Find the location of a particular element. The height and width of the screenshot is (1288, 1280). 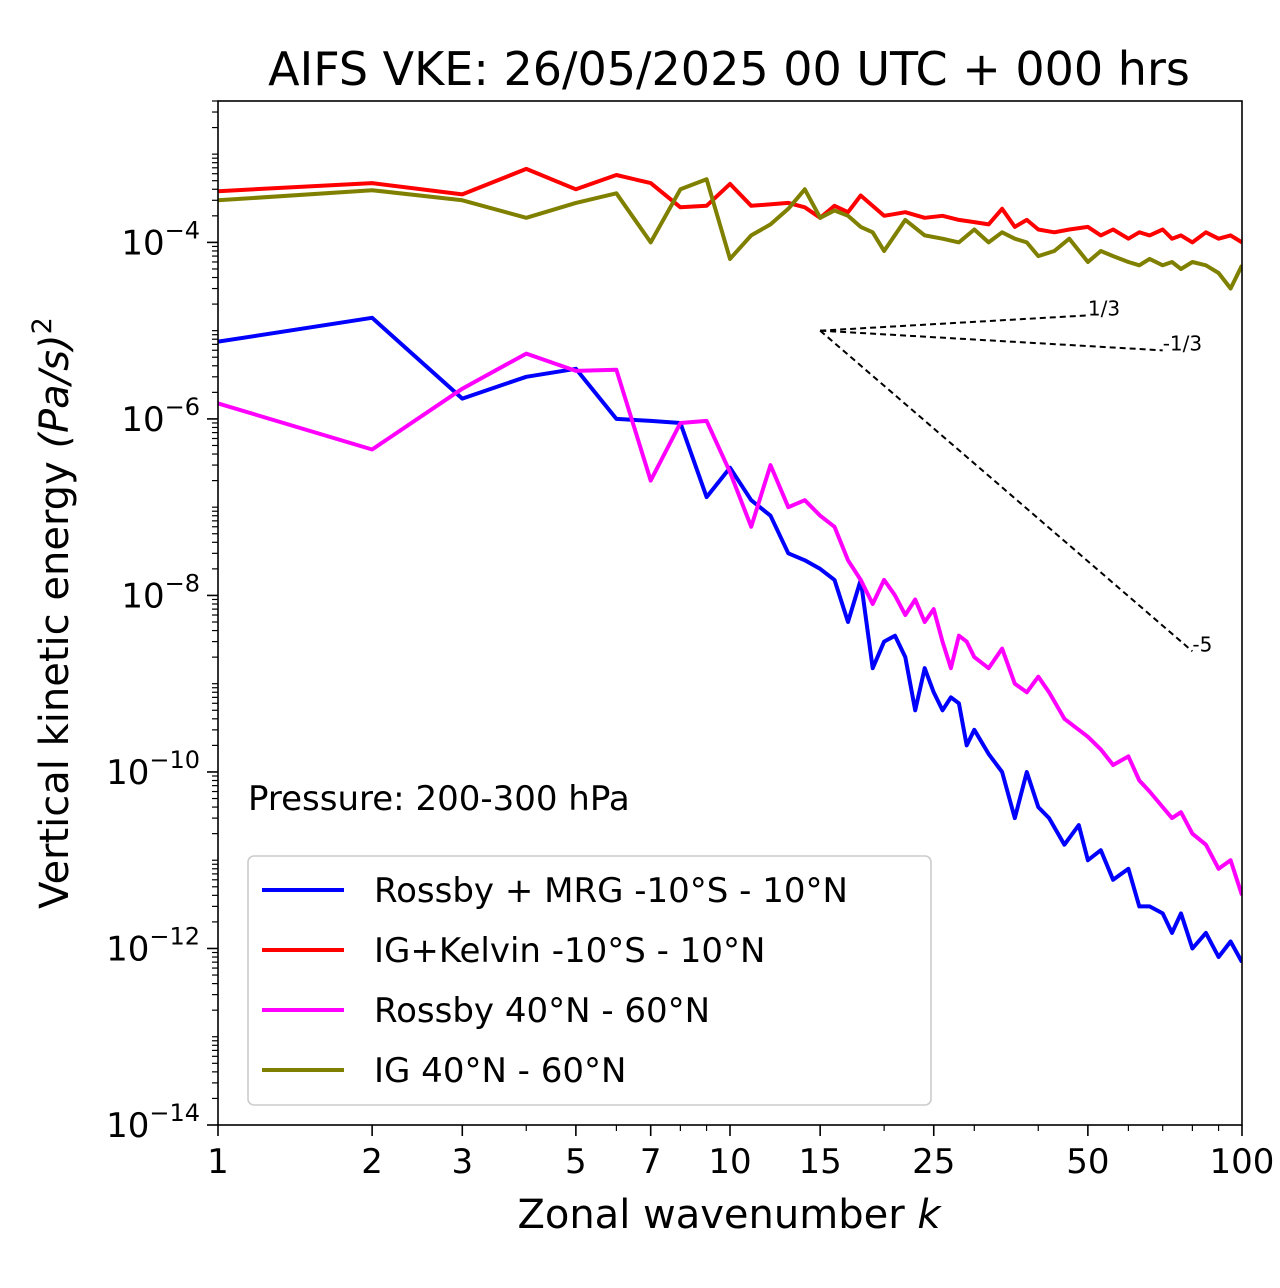

reference-lines: 1/3 -1/3 -5 is located at coordinates (1015, 476).